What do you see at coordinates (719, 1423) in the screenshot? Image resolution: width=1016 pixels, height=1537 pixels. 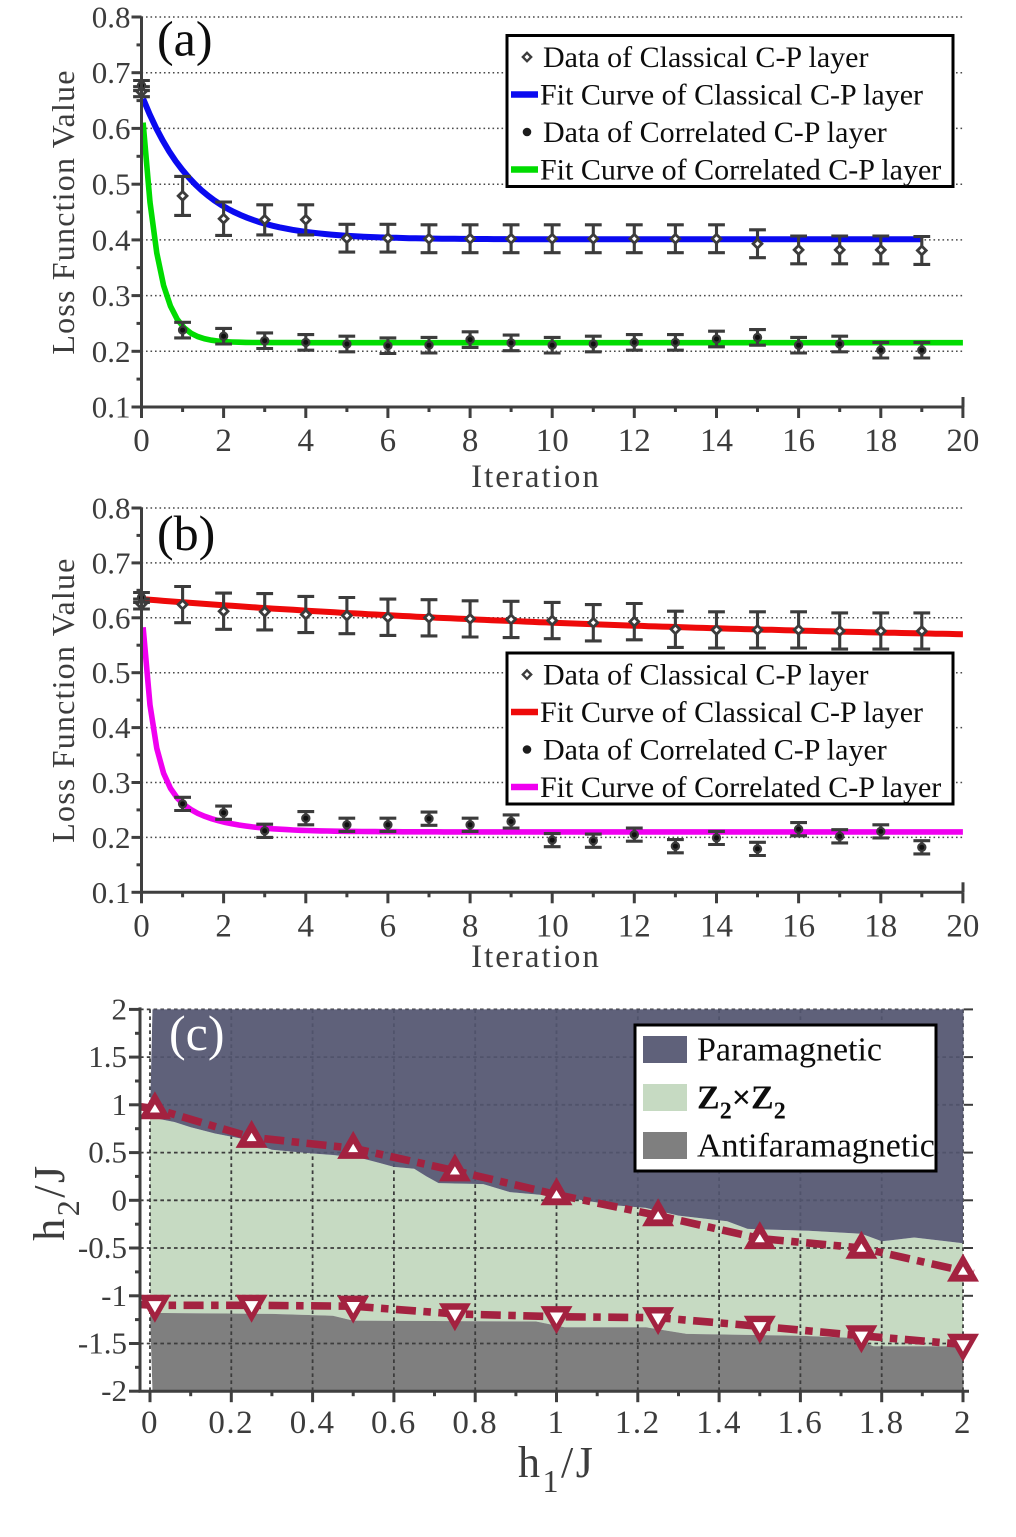 I see `svg-text: 1.4` at bounding box center [719, 1423].